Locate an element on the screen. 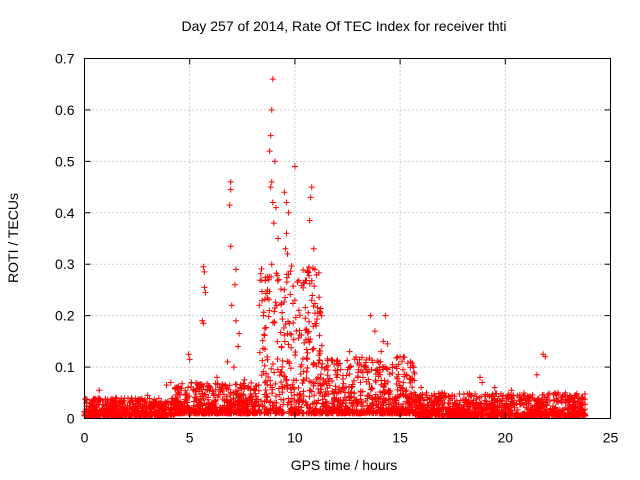  x-tick-label: 20 is located at coordinates (506, 438).